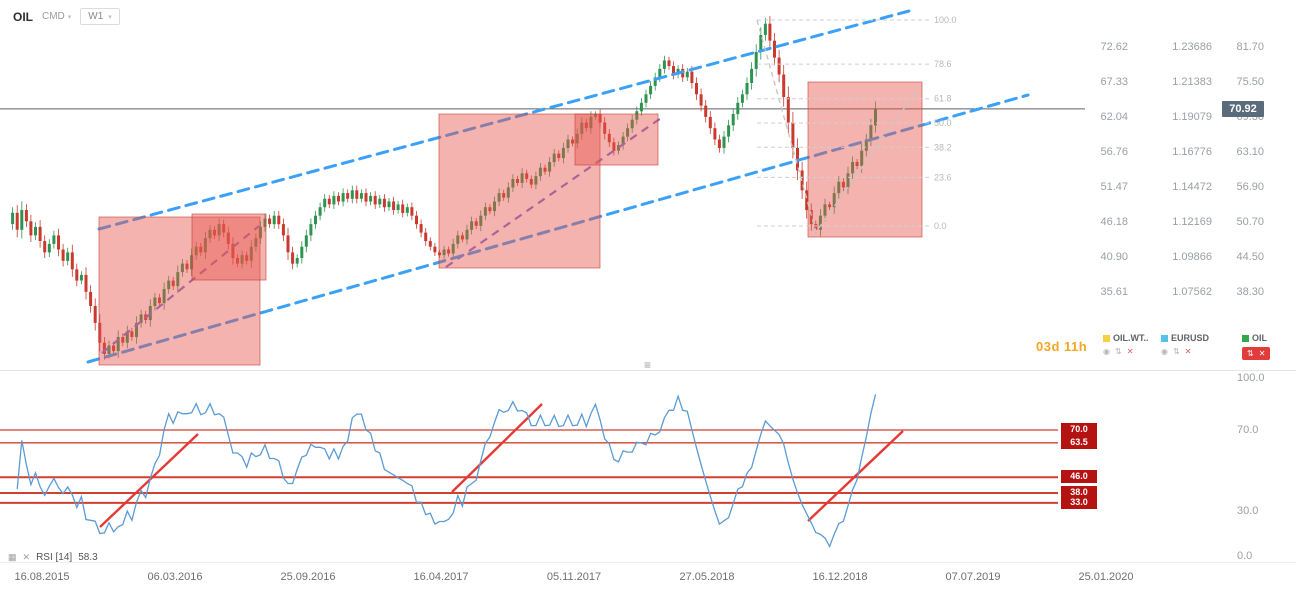  Describe the element at coordinates (1192, 117) in the screenshot. I see `price-axis-value: 1.19079` at that location.